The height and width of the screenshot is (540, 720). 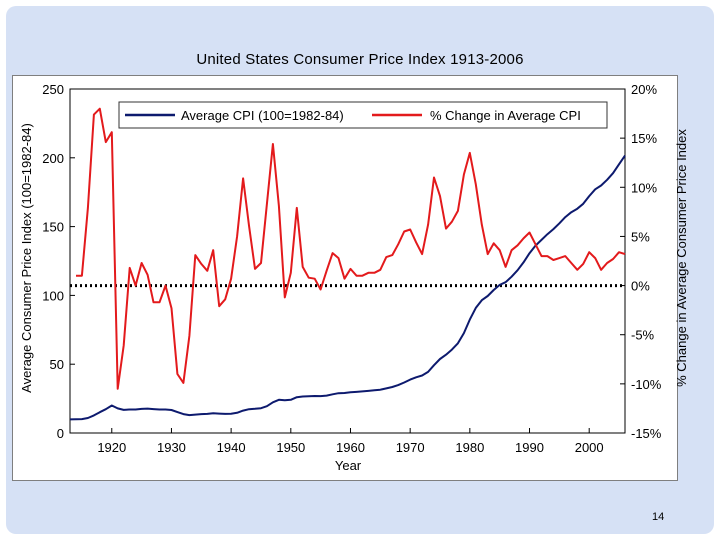 I want to click on x-tick-label: 2000, so click(x=589, y=447).